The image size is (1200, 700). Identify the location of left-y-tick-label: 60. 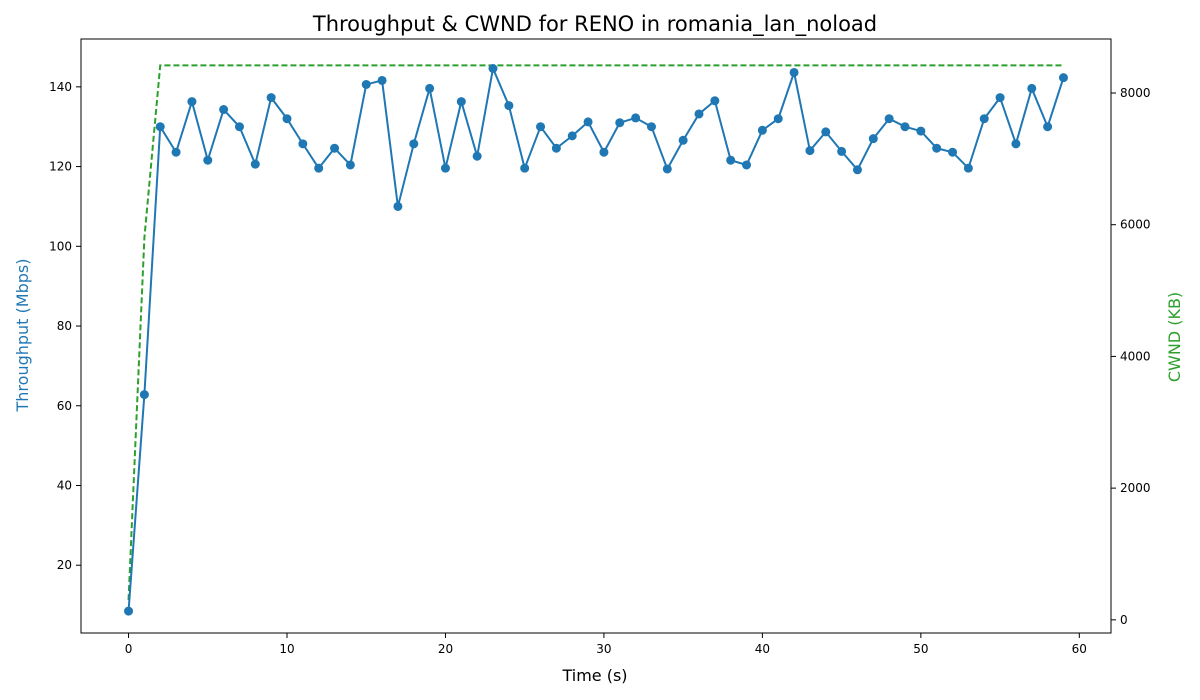
(64, 406).